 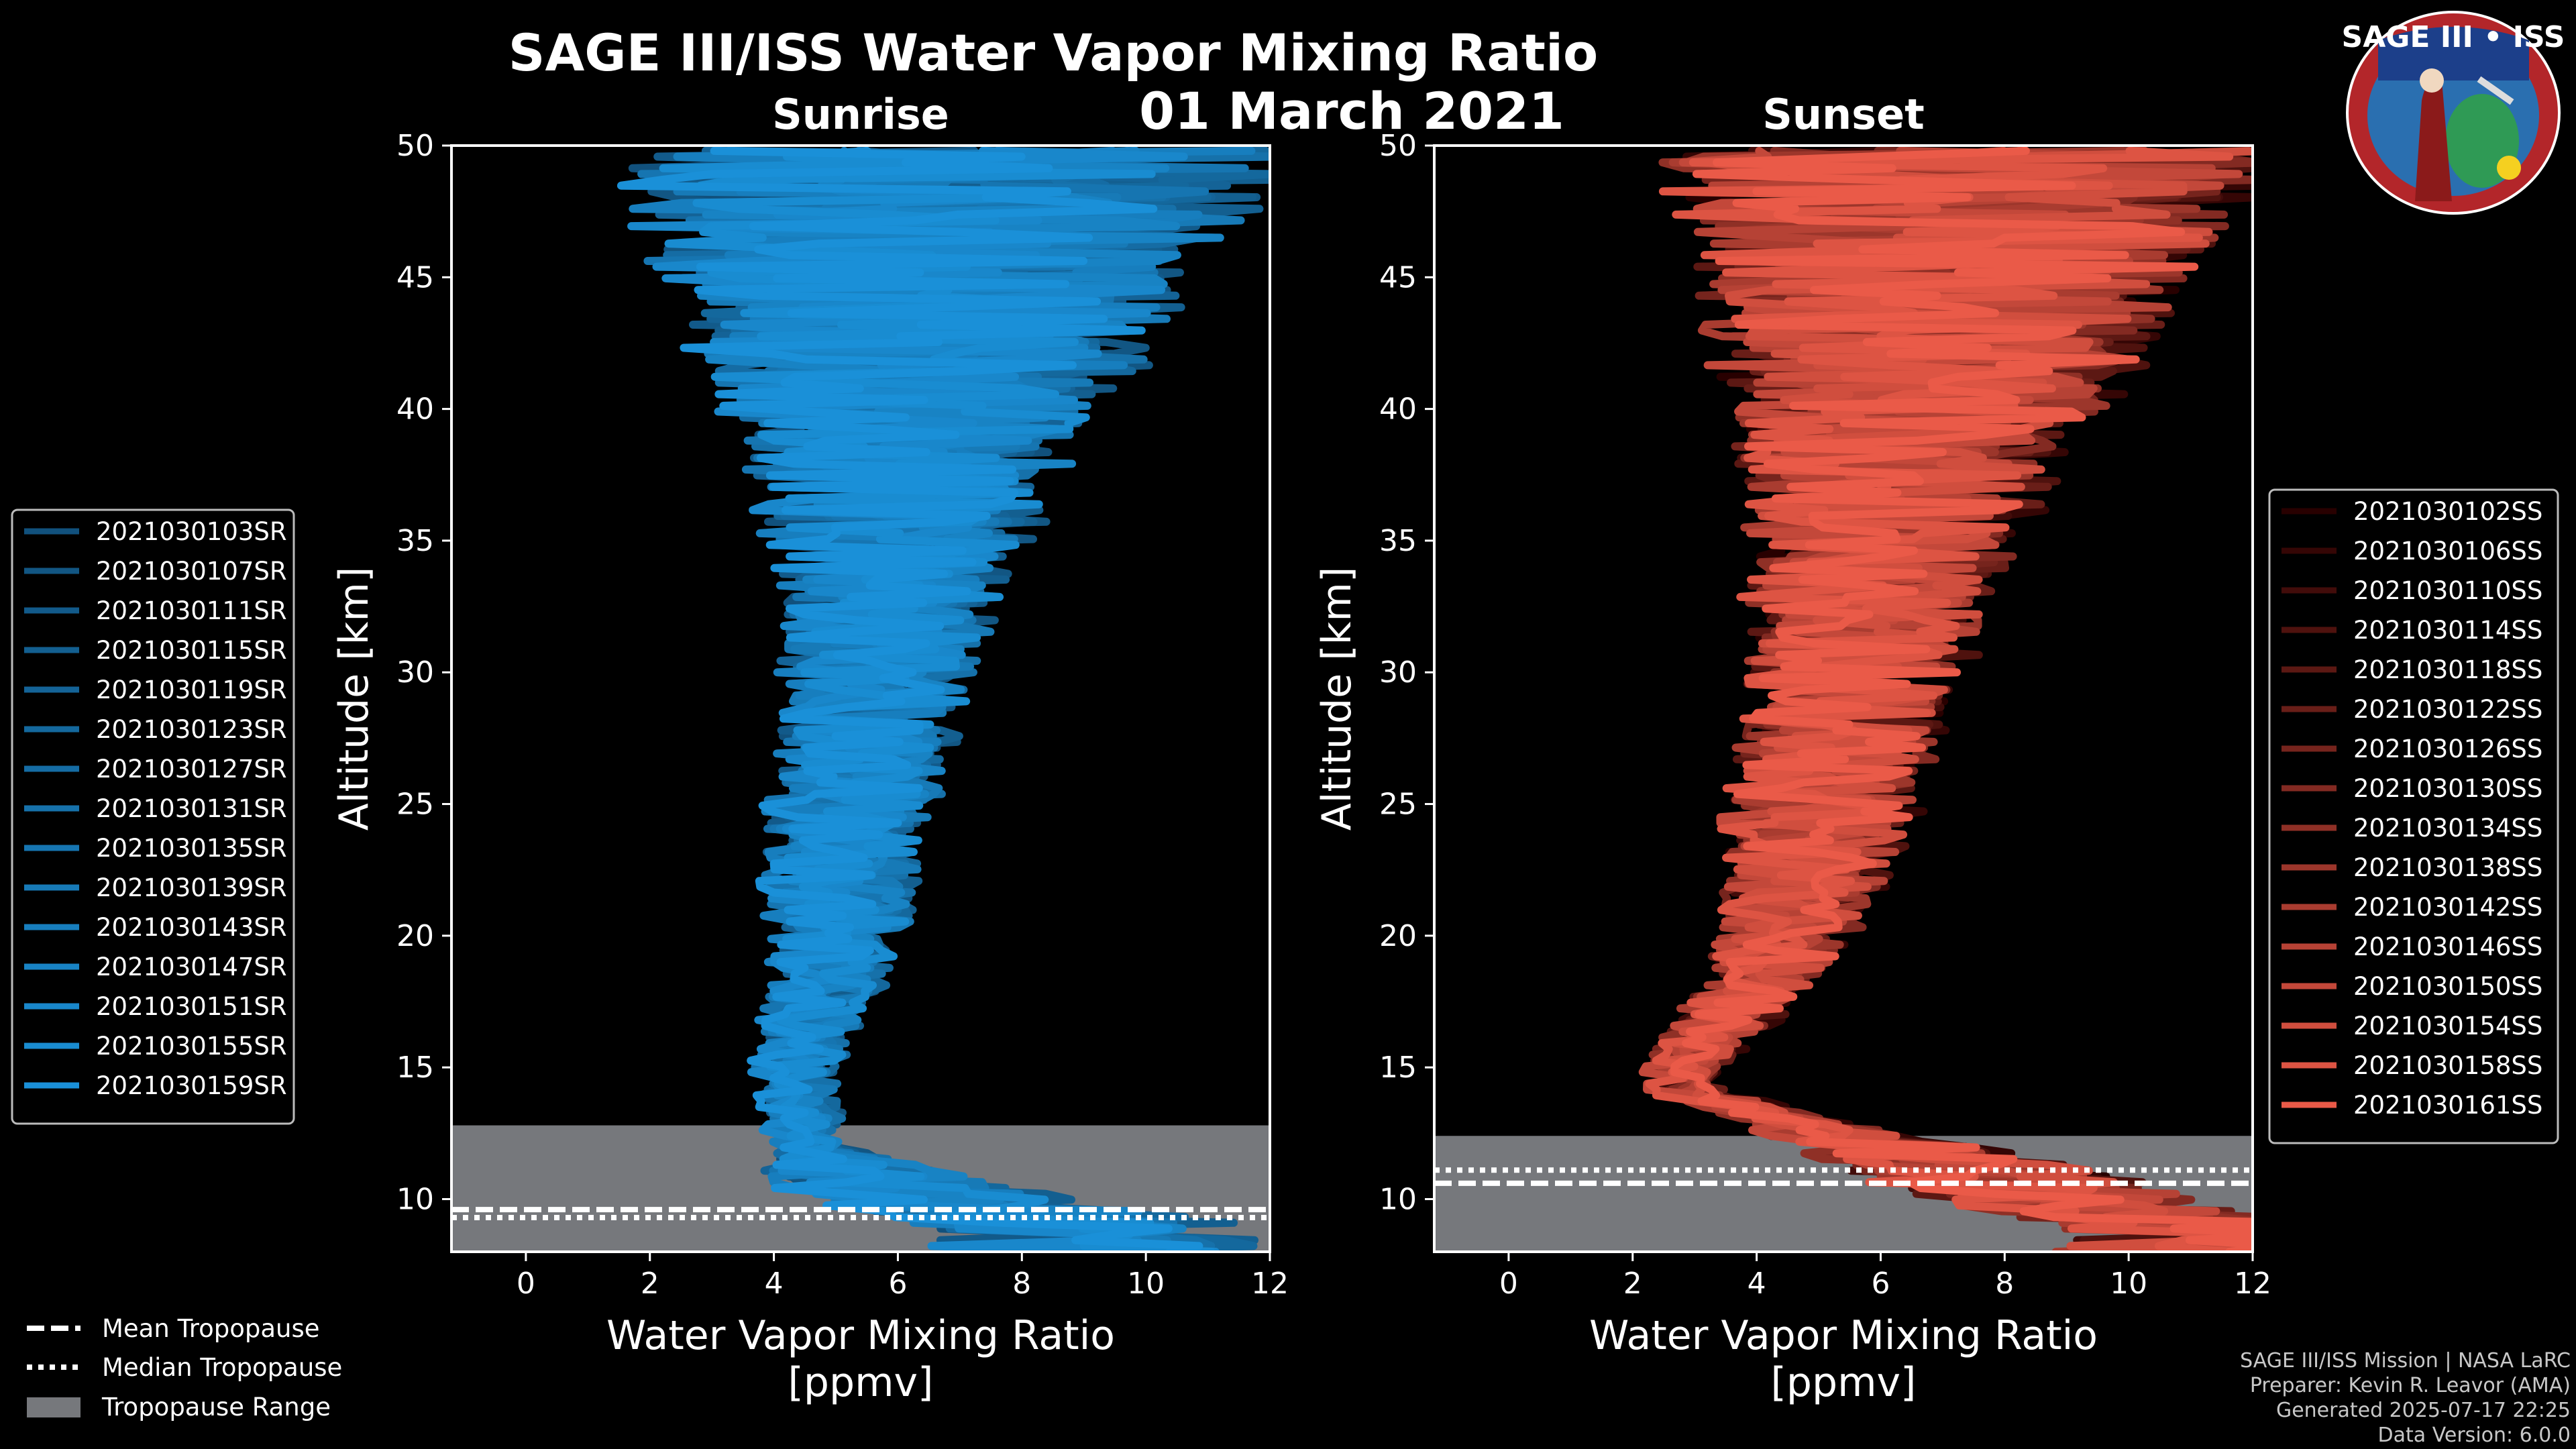 I want to click on credit-line-3: Generated 2025-07-17 22:25, so click(x=2423, y=1410).